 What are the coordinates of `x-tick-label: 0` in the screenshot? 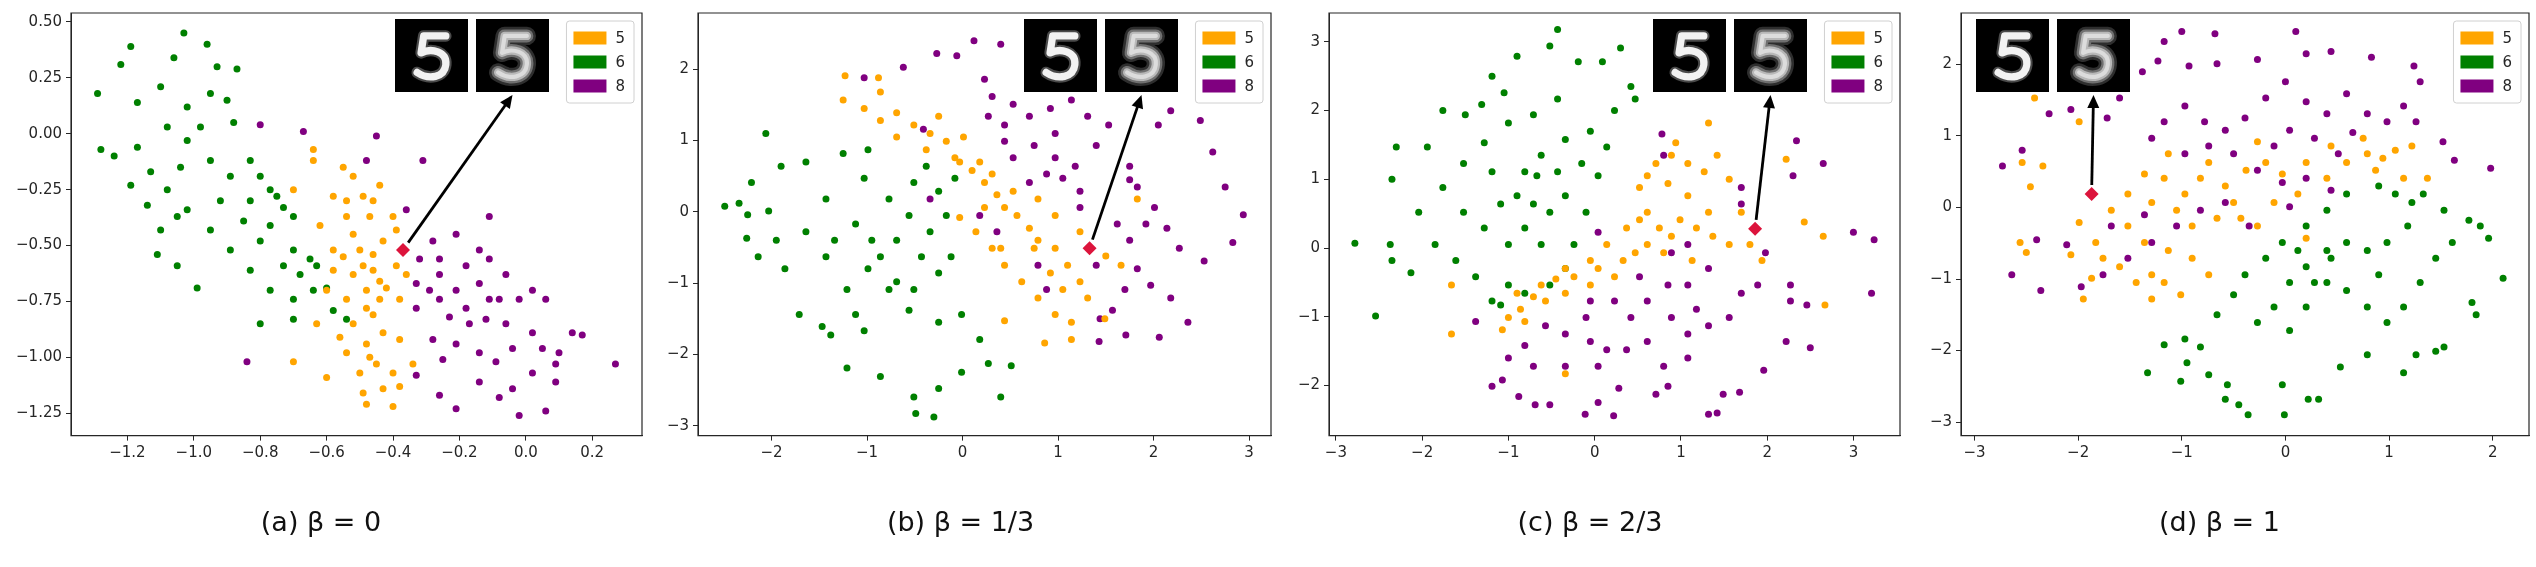 It's located at (1594, 452).